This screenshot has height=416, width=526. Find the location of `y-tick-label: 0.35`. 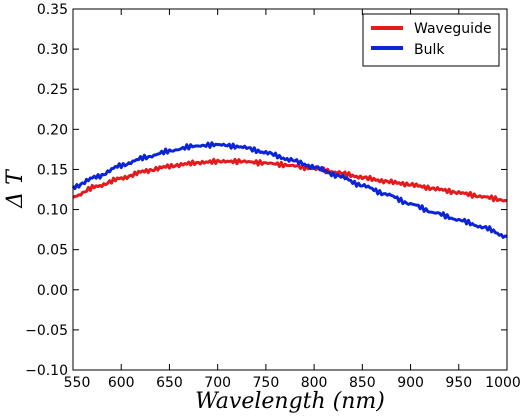

y-tick-label: 0.35 is located at coordinates (52, 10).